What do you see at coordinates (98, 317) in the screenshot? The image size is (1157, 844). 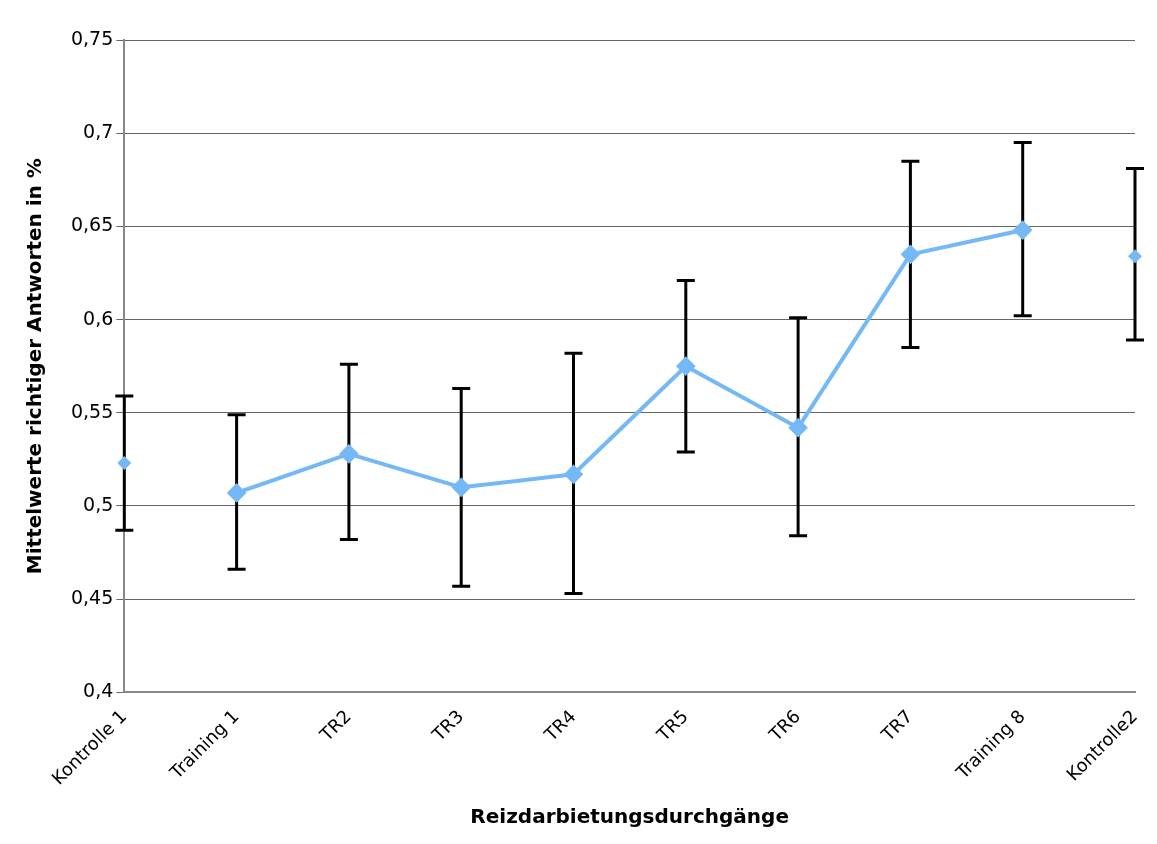 I see `y-tick-label: 0,6` at bounding box center [98, 317].